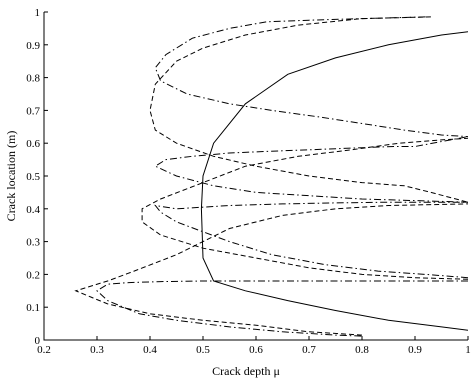 This screenshot has height=379, width=475. I want to click on y-axis-title: Crack location (m), so click(11, 176).